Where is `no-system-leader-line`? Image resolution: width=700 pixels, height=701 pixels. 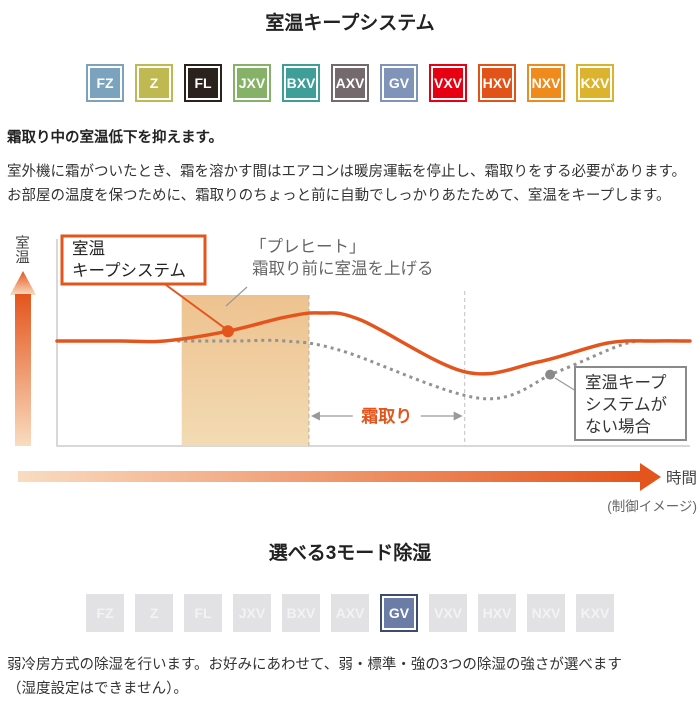
no-system-leader-line is located at coordinates (565, 384).